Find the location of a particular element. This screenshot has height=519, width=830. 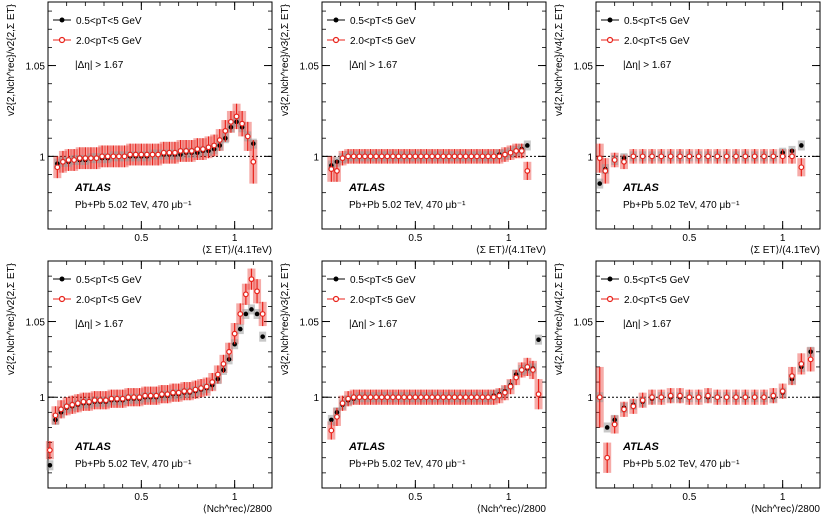

x-axis-label: ⟨Nch^rec⟩/2800 is located at coordinates (512, 509).